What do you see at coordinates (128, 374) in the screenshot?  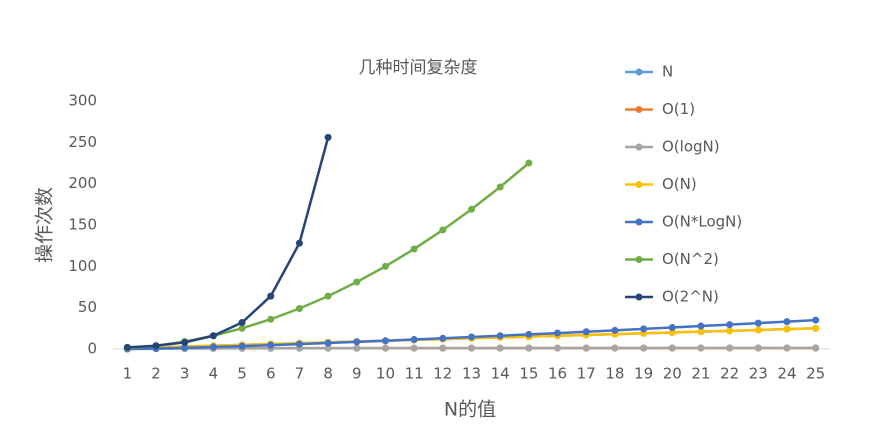 I see `x-tick-label: 1` at bounding box center [128, 374].